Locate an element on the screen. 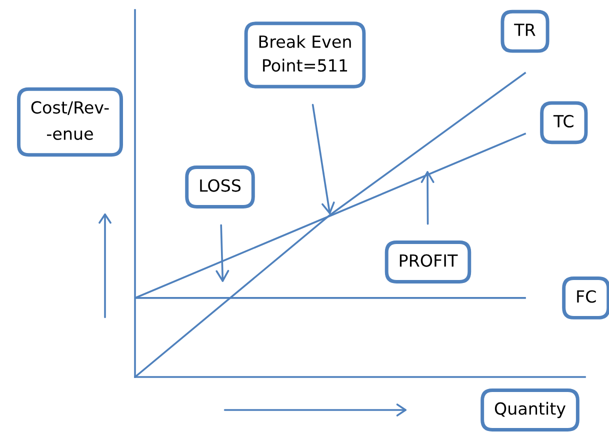 Image resolution: width=609 pixels, height=433 pixels. annotation: LOSS is located at coordinates (220, 185).